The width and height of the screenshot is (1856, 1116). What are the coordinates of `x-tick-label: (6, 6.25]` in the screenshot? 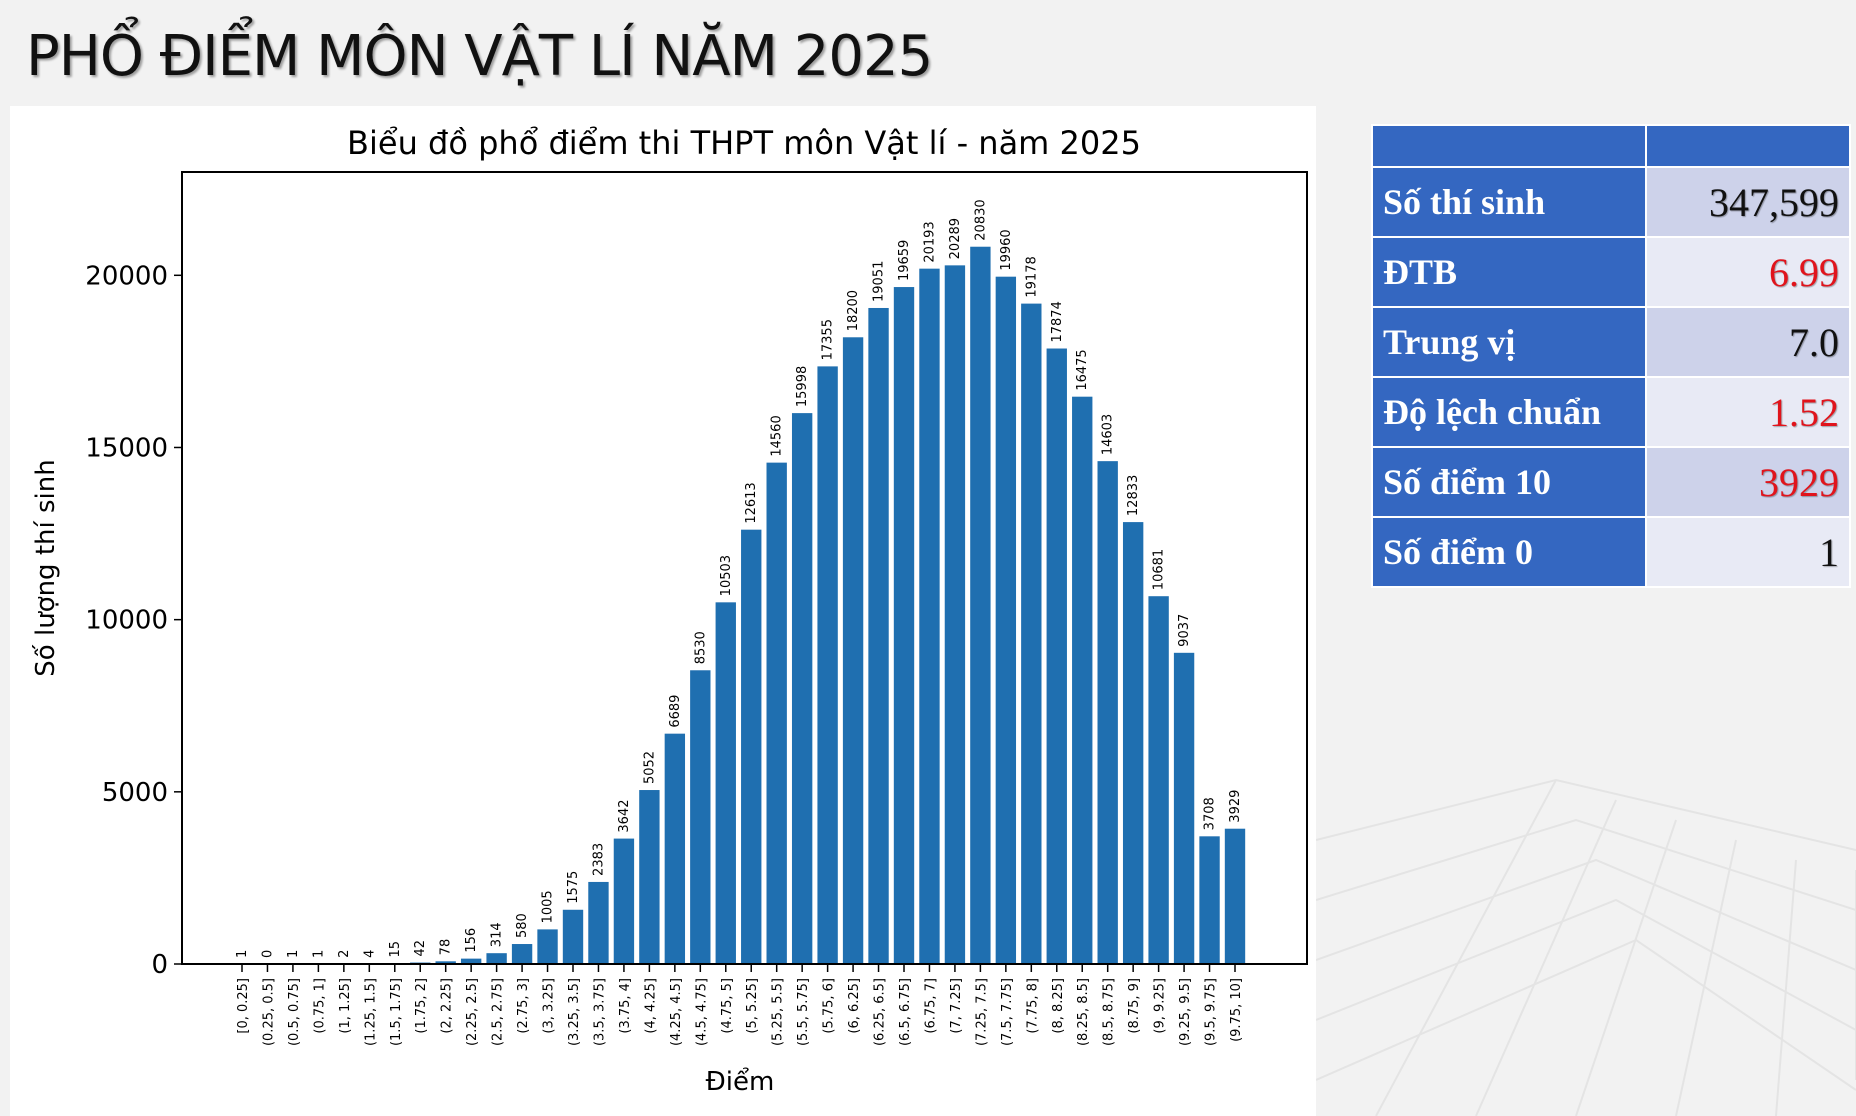 It's located at (854, 1006).